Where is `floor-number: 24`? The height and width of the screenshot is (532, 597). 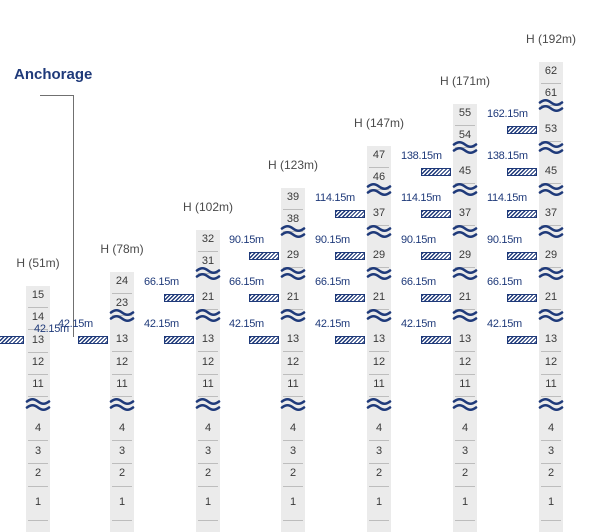
floor-number: 24 is located at coordinates (122, 281).